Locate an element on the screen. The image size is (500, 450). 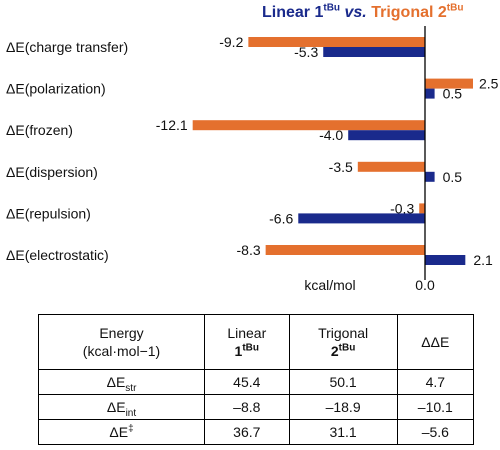
category-label: ΔE(charge transfer) is located at coordinates (67, 47).